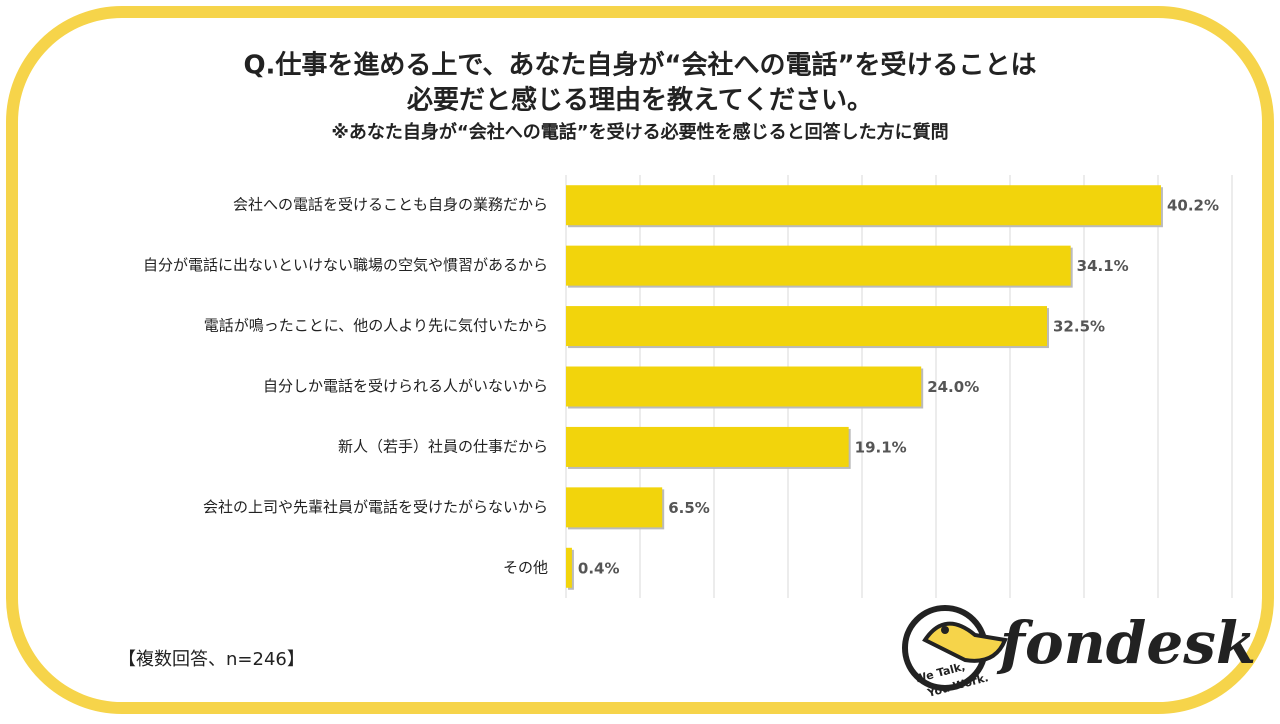  I want to click on logo-text: fondesk, so click(1126, 643).